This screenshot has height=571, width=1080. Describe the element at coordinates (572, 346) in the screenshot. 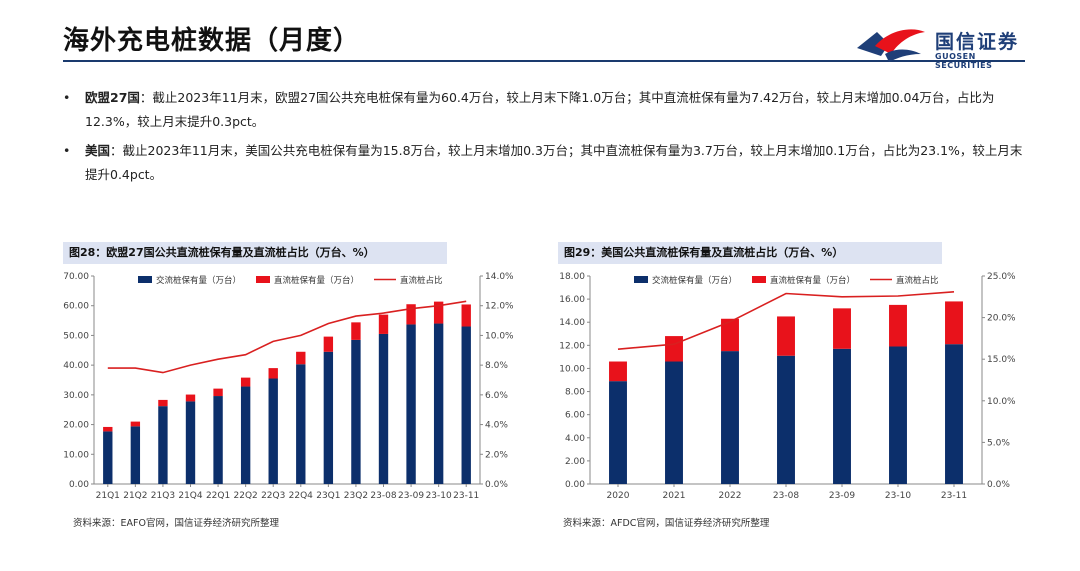

I see `y-tick-label-left: 12.00` at that location.